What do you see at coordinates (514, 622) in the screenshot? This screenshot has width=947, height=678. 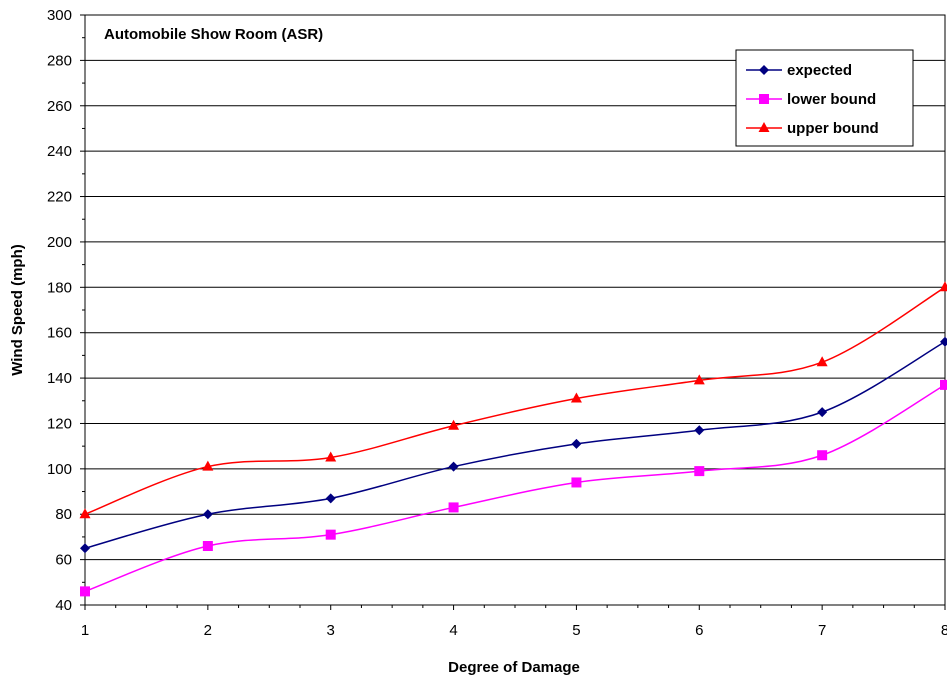 I see `x-axis: 1 2 3 4 5 6 7 8` at bounding box center [514, 622].